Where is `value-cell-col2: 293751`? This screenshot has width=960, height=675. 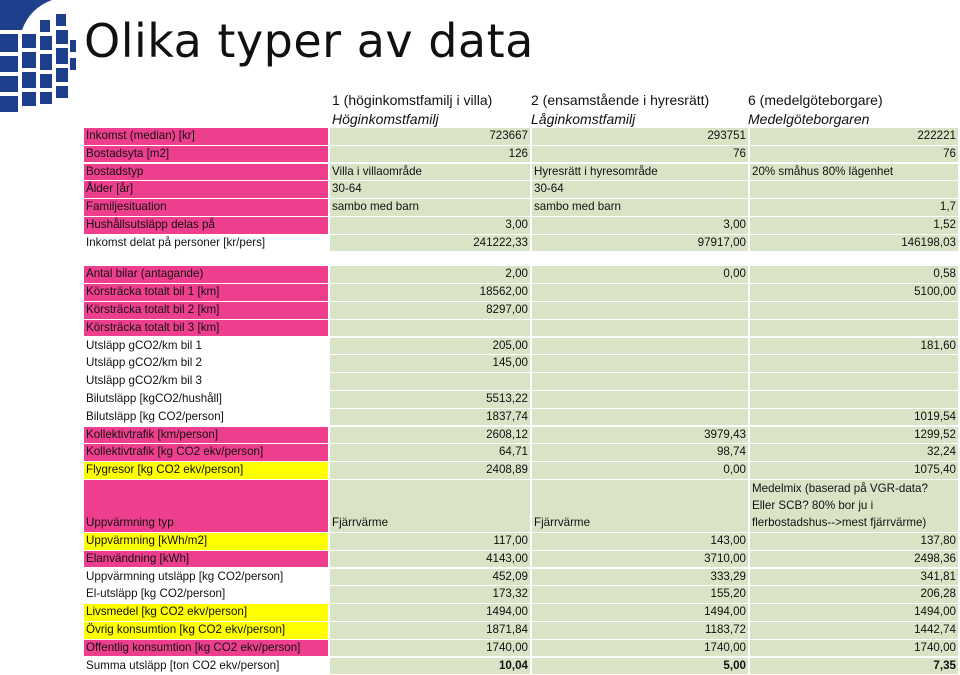 value-cell-col2: 293751 is located at coordinates (640, 136).